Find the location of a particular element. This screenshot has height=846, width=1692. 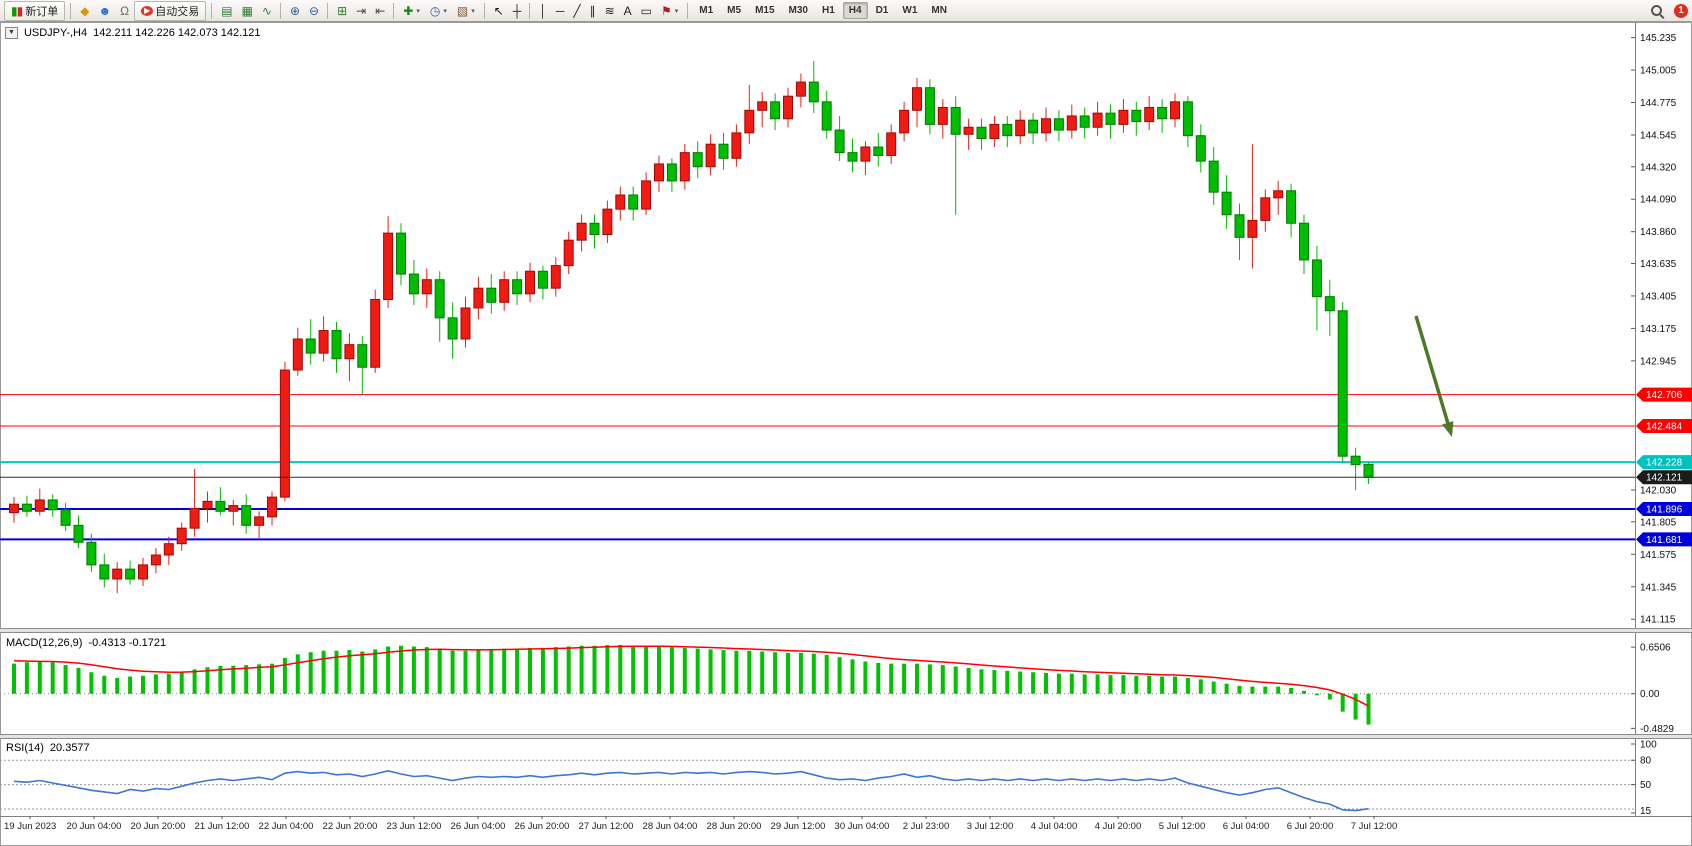

svg-text: 142.706 is located at coordinates (1664, 395).